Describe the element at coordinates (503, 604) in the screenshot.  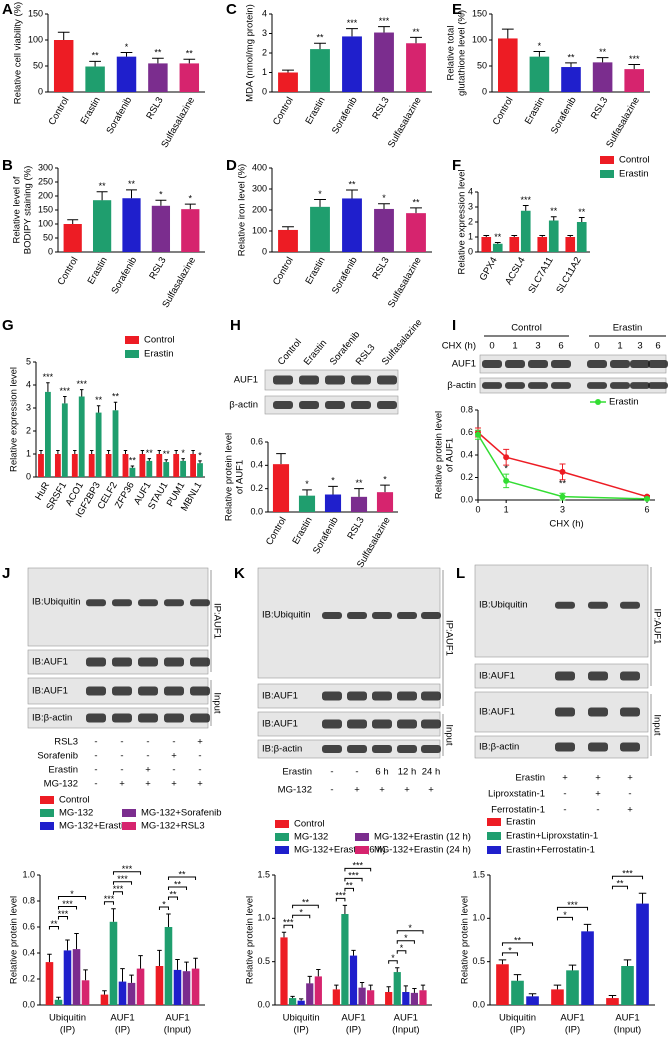
I see `blot-row-label: IB:Ubiquitin` at that location.